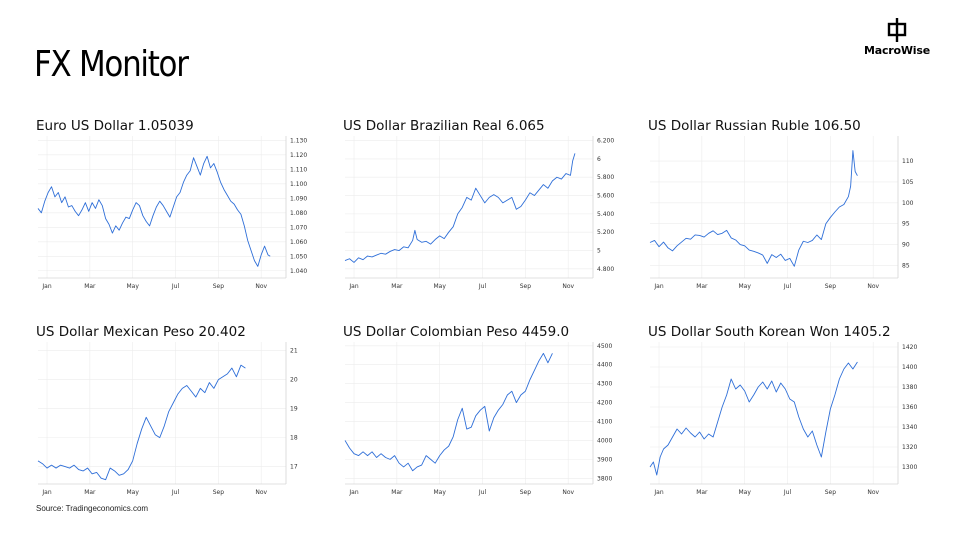 This screenshot has width=960, height=540. What do you see at coordinates (604, 459) in the screenshot?
I see `y-tick-label: 3900` at bounding box center [604, 459].